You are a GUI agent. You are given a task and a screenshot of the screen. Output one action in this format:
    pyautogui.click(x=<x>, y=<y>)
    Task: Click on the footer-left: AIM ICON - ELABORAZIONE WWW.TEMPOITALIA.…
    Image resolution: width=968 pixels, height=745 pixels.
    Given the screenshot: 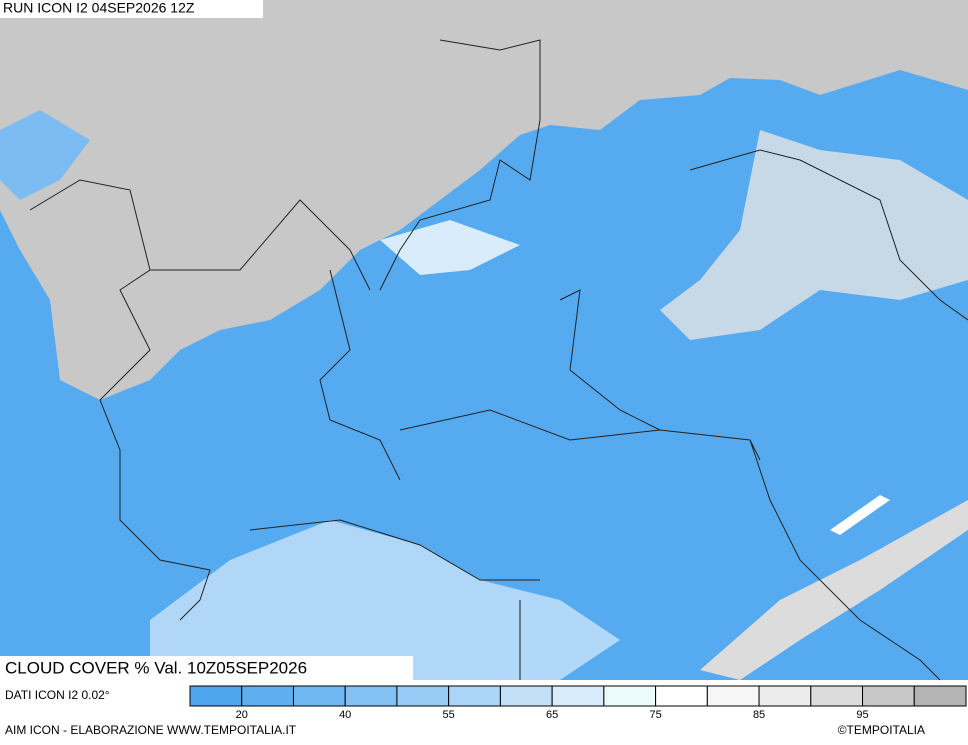 What is the action you would take?
    pyautogui.click(x=151, y=730)
    